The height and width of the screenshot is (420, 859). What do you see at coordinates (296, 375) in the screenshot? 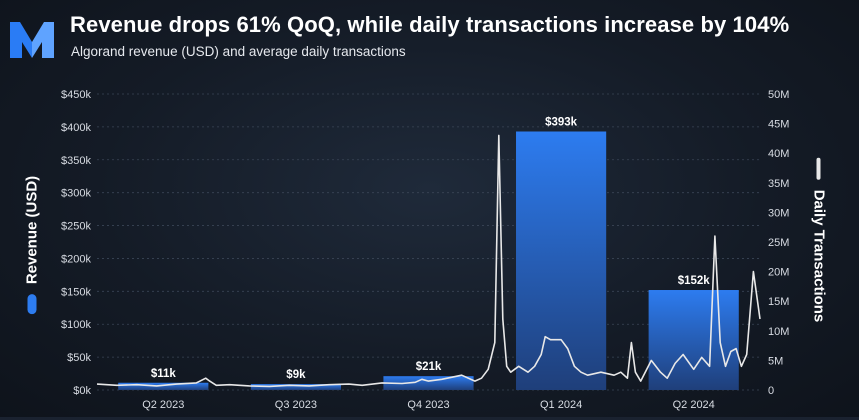
I see `bar-value-label: $9k` at bounding box center [296, 375].